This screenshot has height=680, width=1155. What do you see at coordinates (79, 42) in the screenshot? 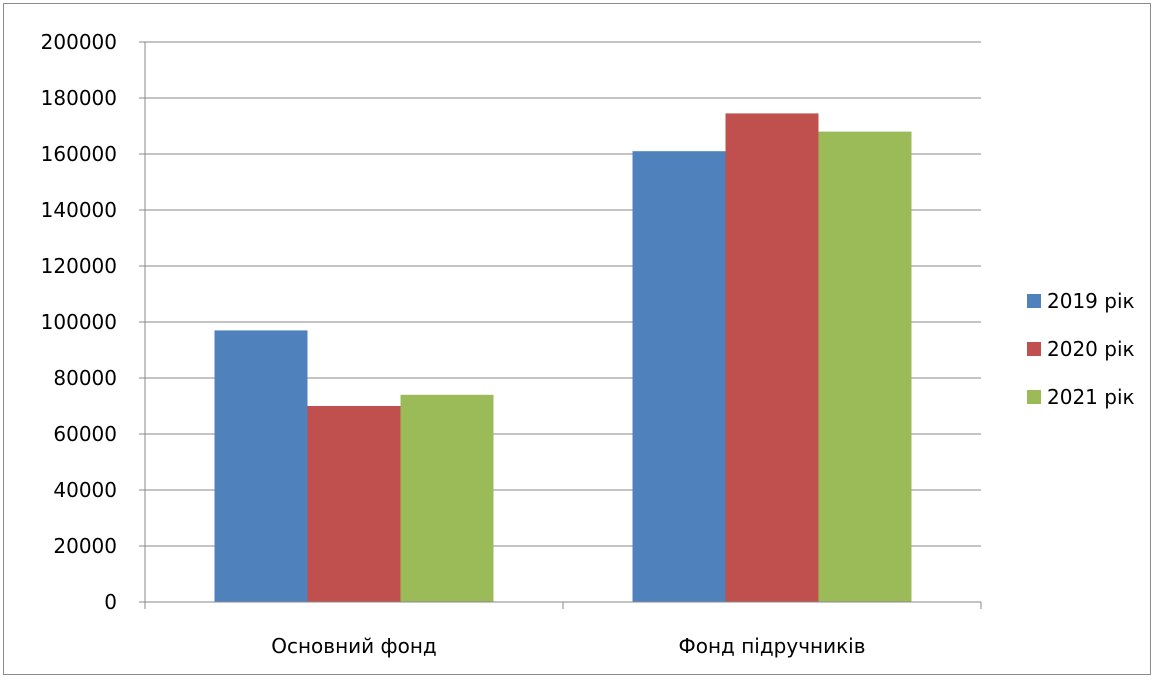
I see `y-tick-label: 200000` at bounding box center [79, 42].